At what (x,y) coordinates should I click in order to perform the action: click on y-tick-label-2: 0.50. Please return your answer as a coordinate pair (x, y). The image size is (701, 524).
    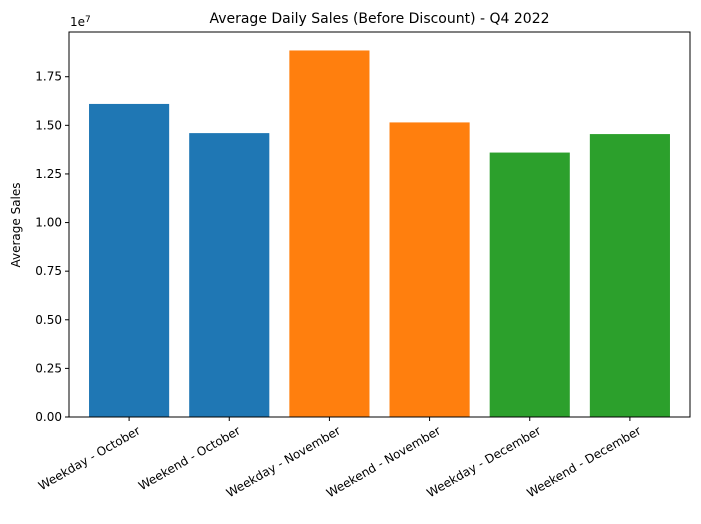
    Looking at the image, I should click on (48, 320).